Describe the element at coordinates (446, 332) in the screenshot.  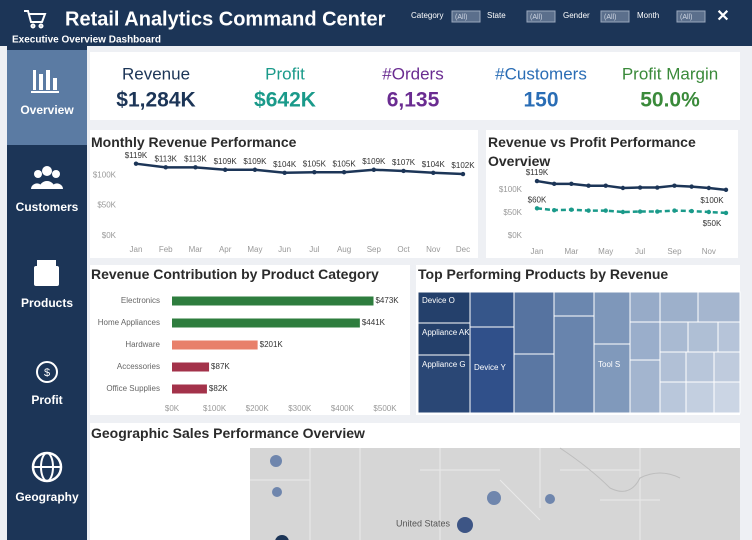
I see `treemap-label: Appliance AK` at that location.